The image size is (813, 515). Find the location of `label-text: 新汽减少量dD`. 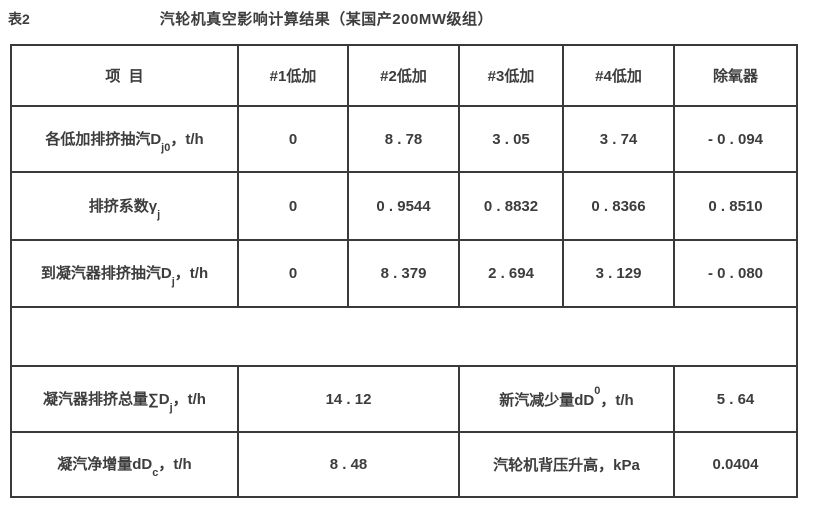

label-text: 新汽减少量dD is located at coordinates (547, 400).